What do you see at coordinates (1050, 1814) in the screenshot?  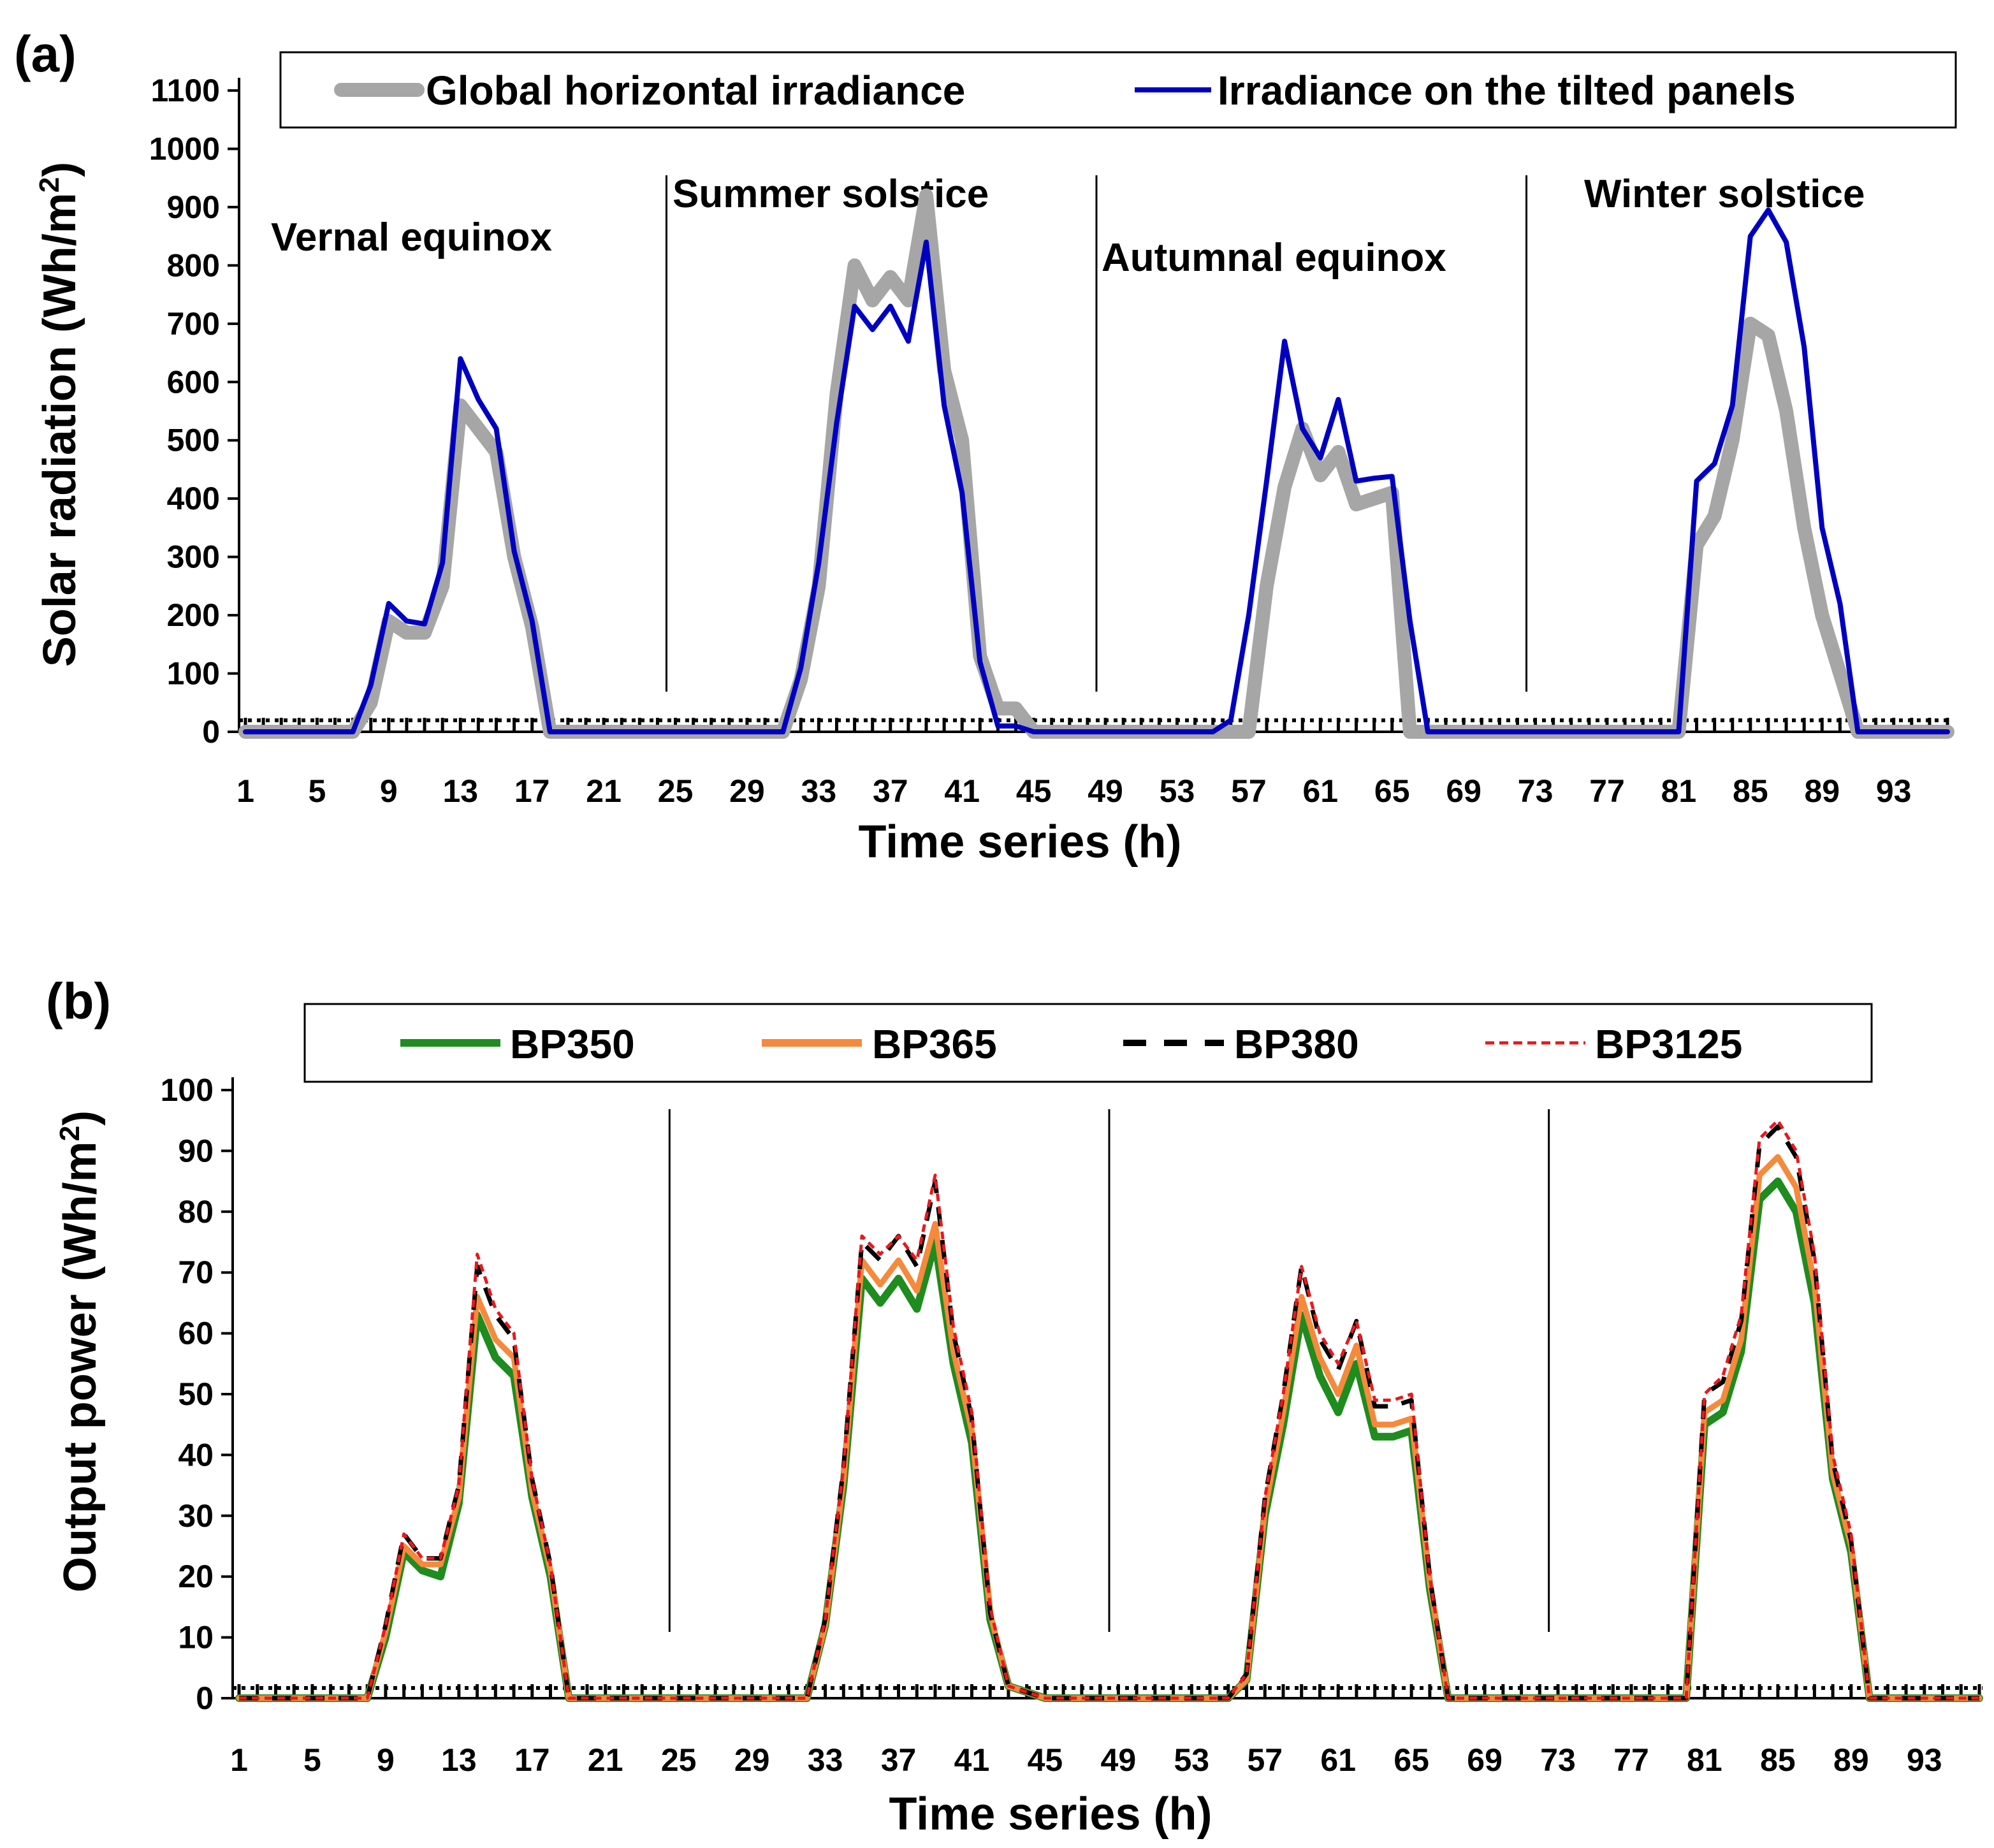 I see `panel-b-x-axis-title: Time series (h)` at bounding box center [1050, 1814].